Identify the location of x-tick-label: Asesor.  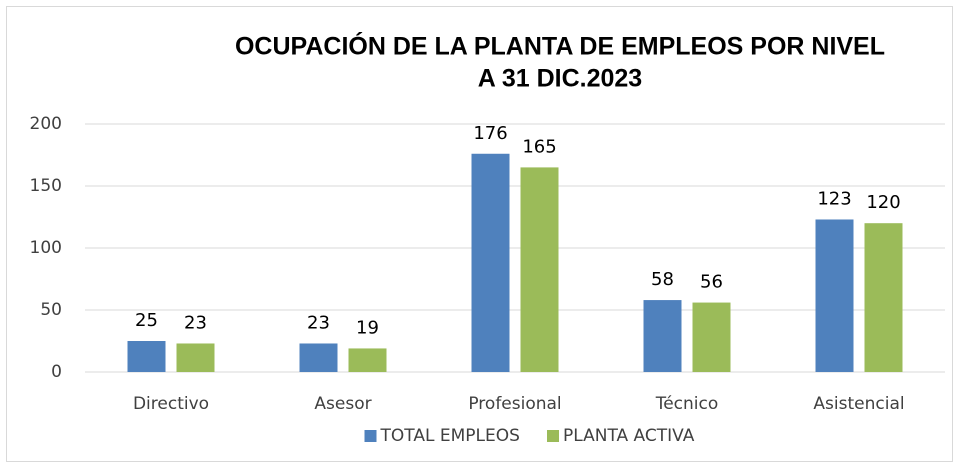
(342, 404).